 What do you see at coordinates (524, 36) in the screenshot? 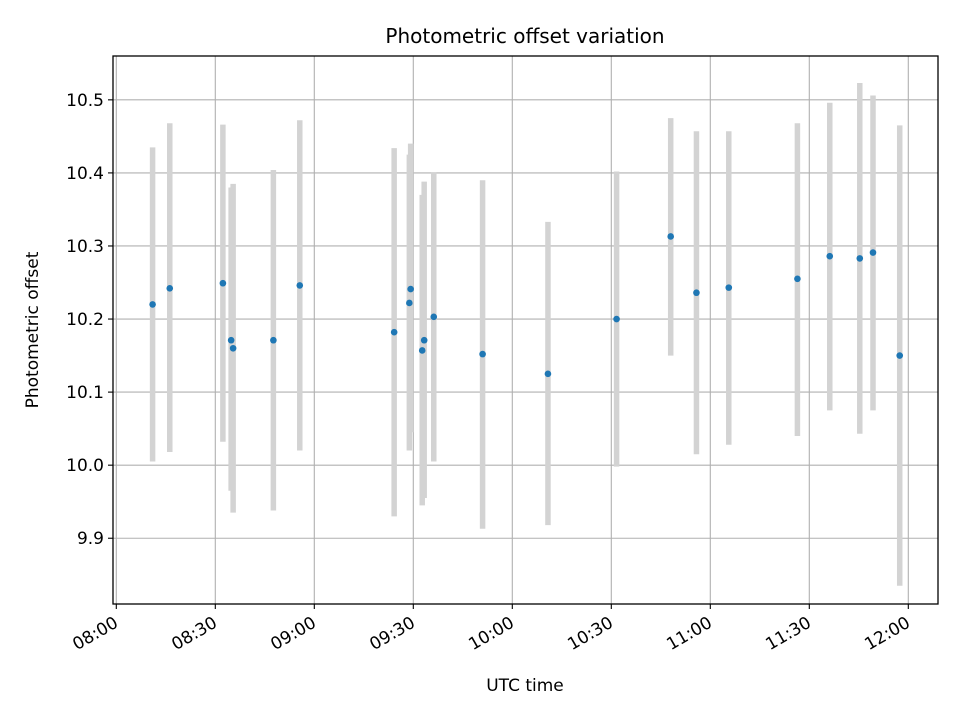
I see `chart-title: Photometric offset variation` at bounding box center [524, 36].